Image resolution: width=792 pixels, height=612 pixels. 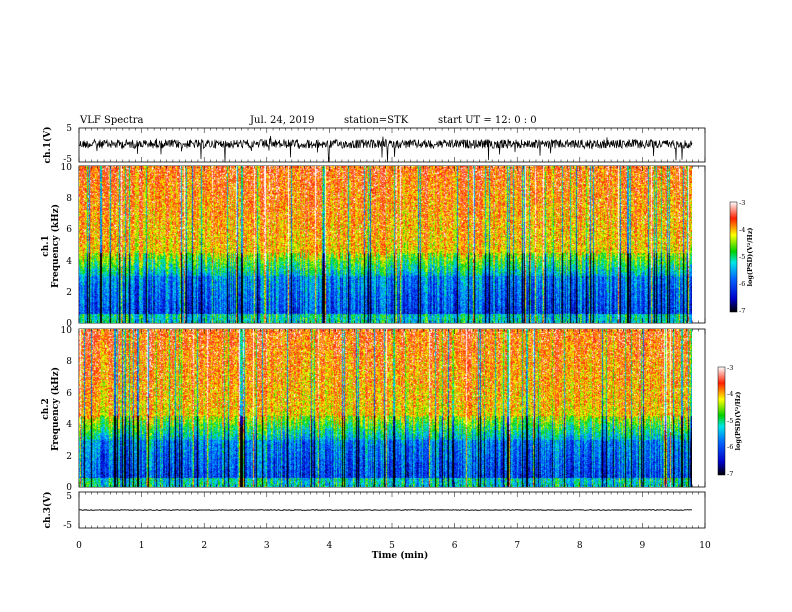 I want to click on x-tick-label: 1, so click(x=142, y=546).